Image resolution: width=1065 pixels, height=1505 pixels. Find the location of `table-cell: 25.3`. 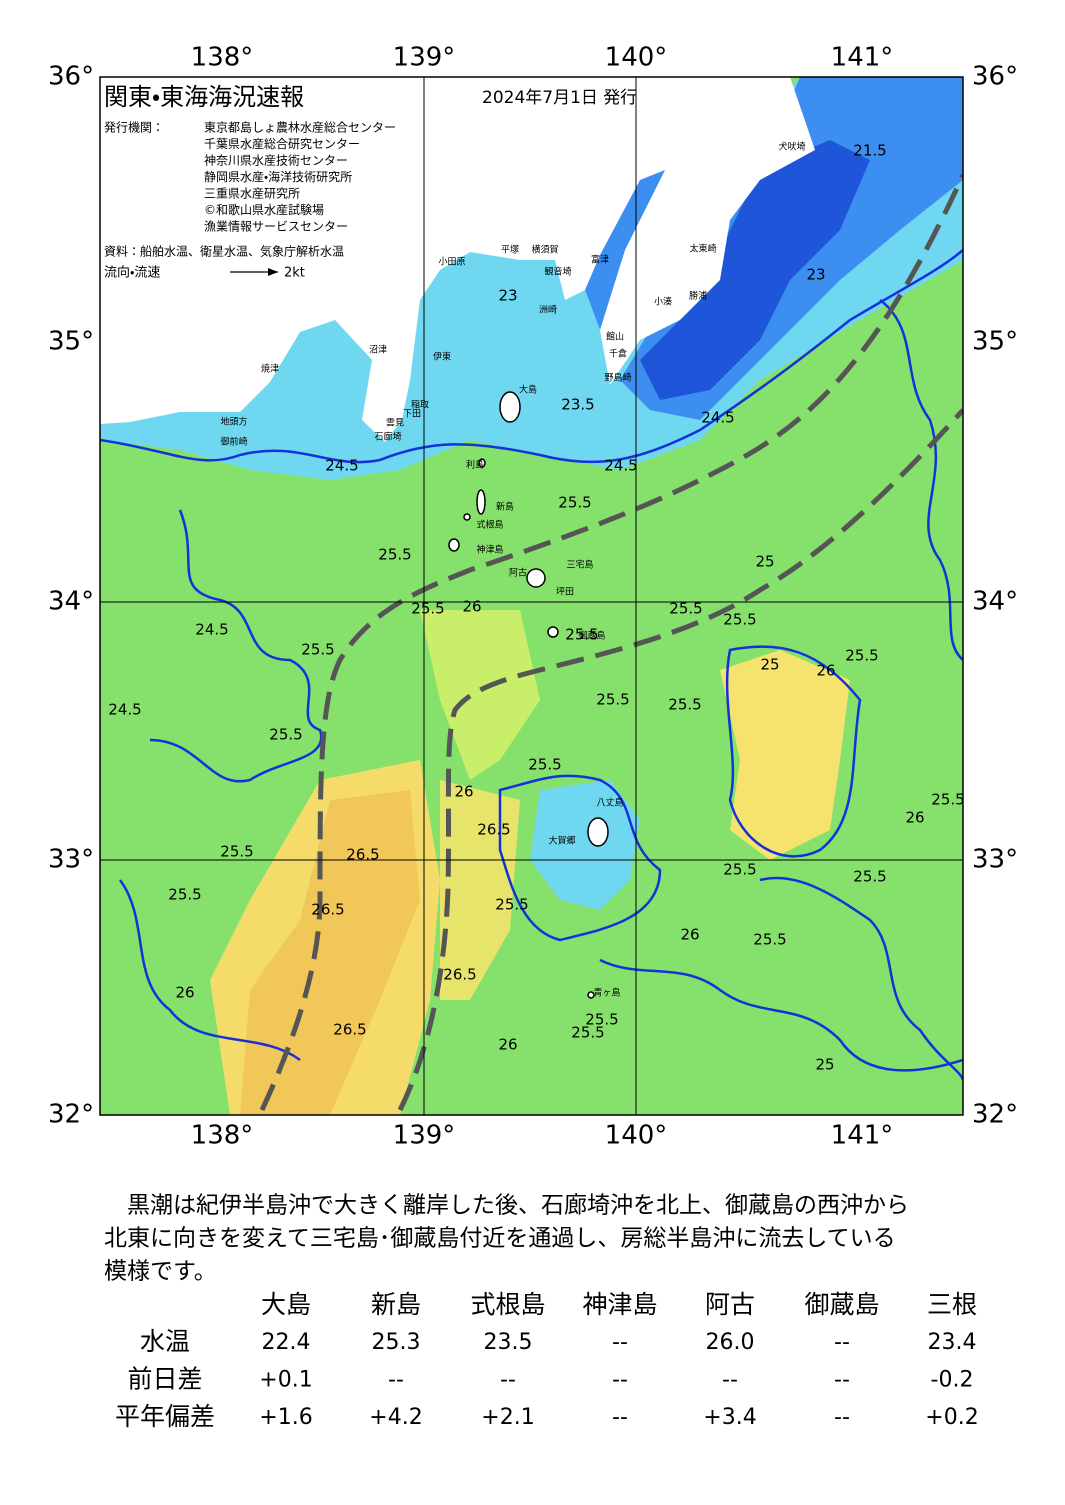

table-cell: 25.3 is located at coordinates (396, 1342).